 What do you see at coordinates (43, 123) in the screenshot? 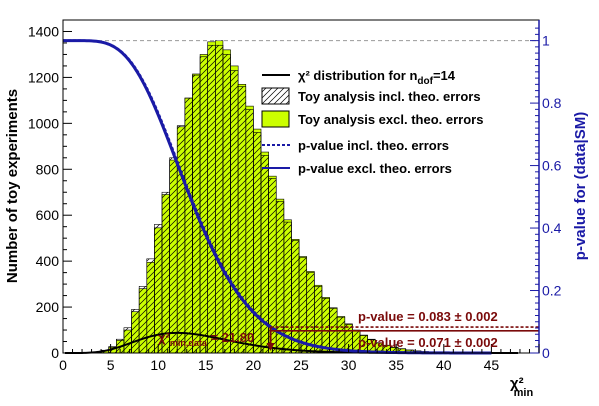
I see `y-tick-label: 1000` at bounding box center [43, 123].